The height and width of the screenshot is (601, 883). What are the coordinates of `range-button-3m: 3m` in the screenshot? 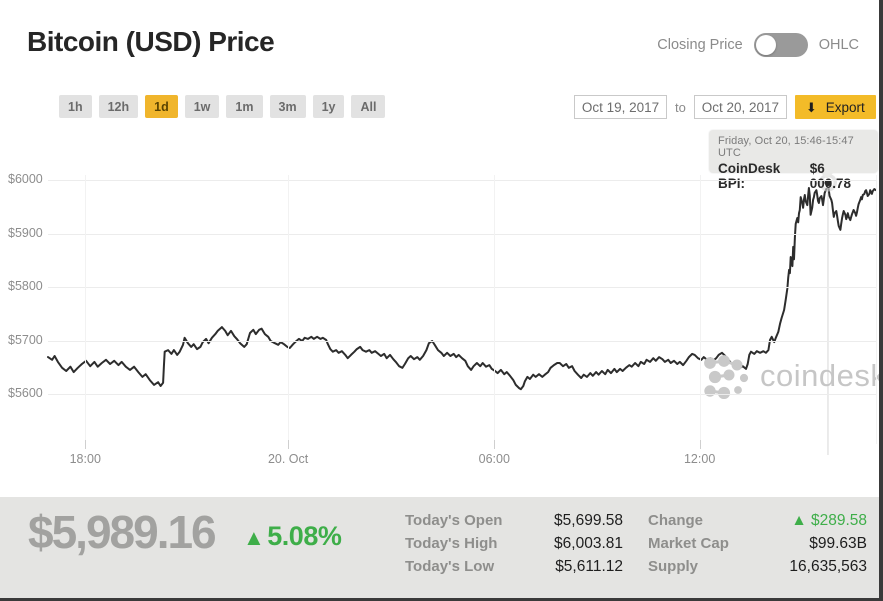 It's located at (287, 106).